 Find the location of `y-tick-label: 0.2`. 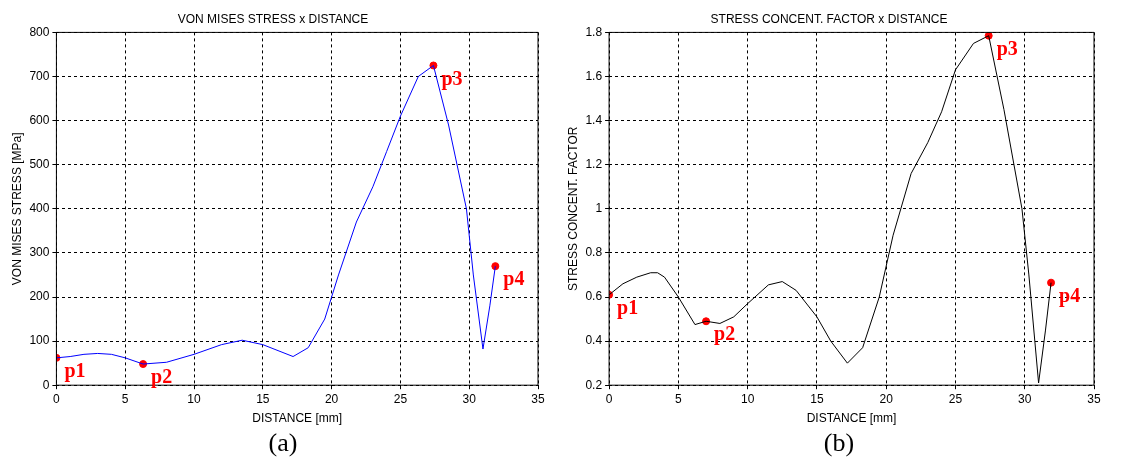

y-tick-label: 0.2 is located at coordinates (594, 384).